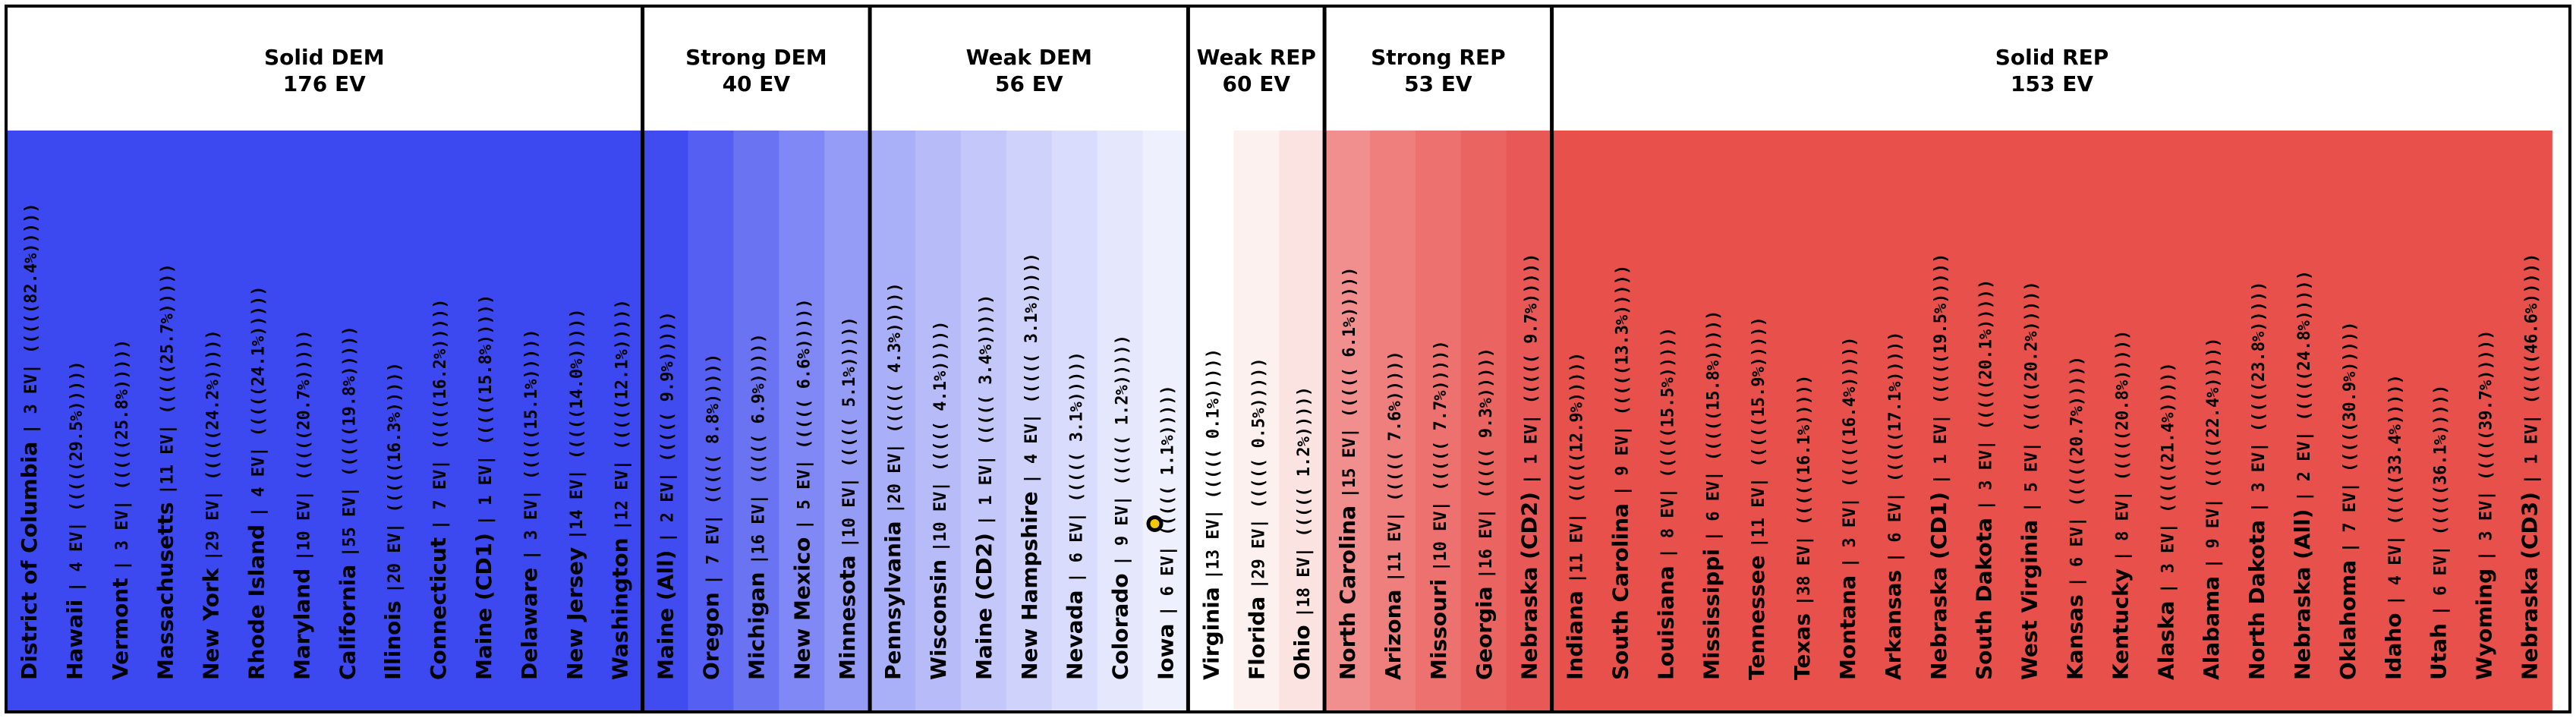  What do you see at coordinates (2531, 370) in the screenshot?
I see `state-ev-margin: | 1 EV| (((((46.6%)))))` at bounding box center [2531, 370].